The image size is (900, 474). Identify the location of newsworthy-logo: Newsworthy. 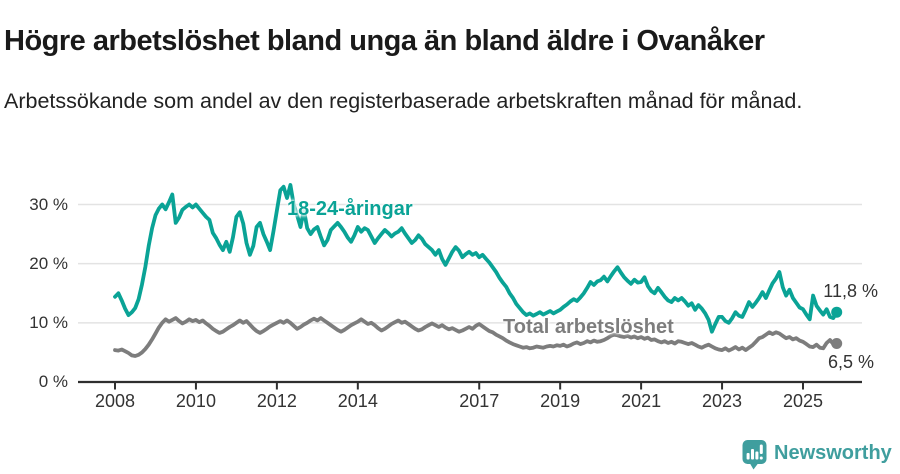
(817, 455).